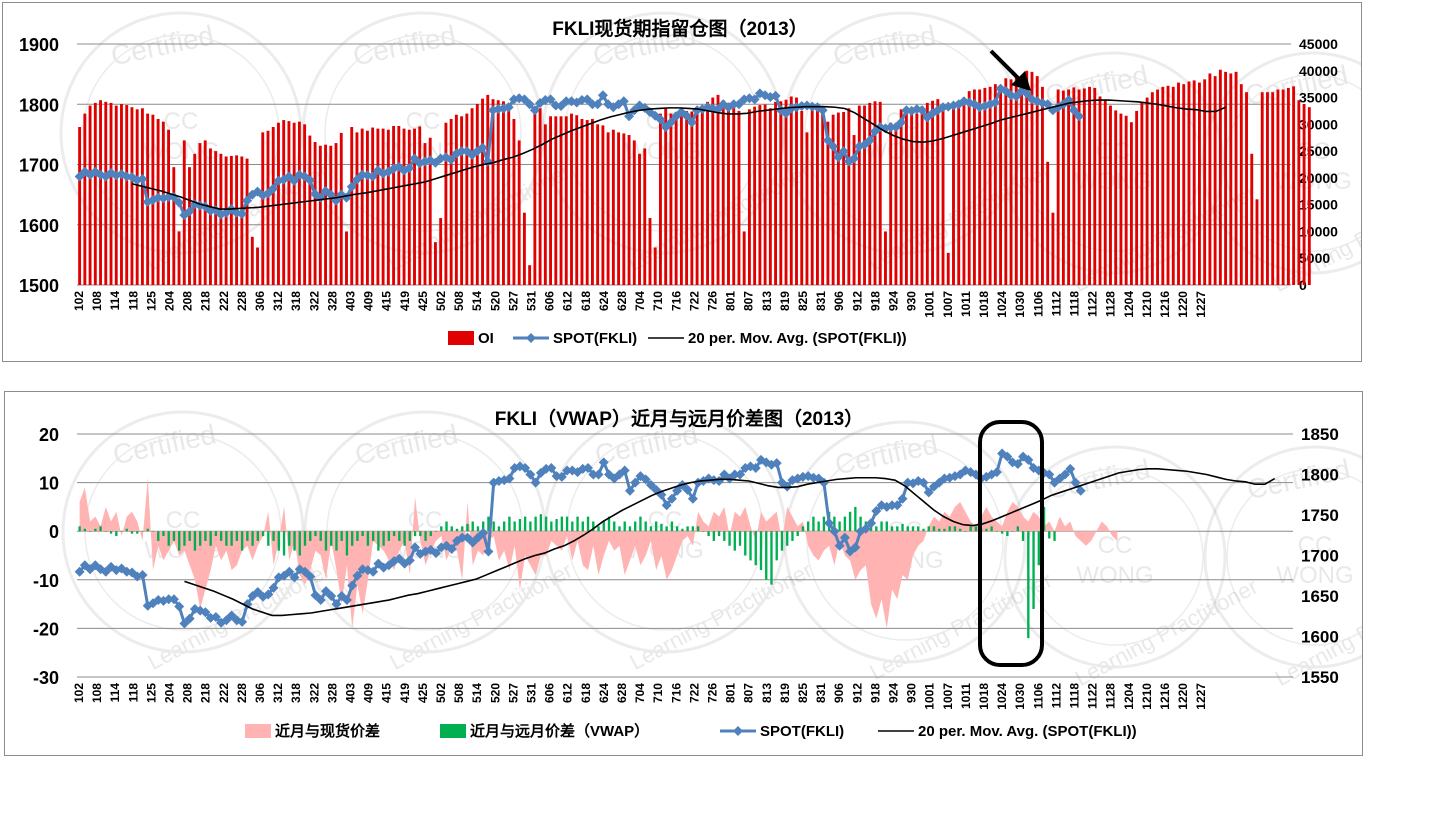 Image resolution: width=1444 pixels, height=818 pixels. What do you see at coordinates (327, 731) in the screenshot?
I see `legend-label: 近月与现货价差` at bounding box center [327, 731].